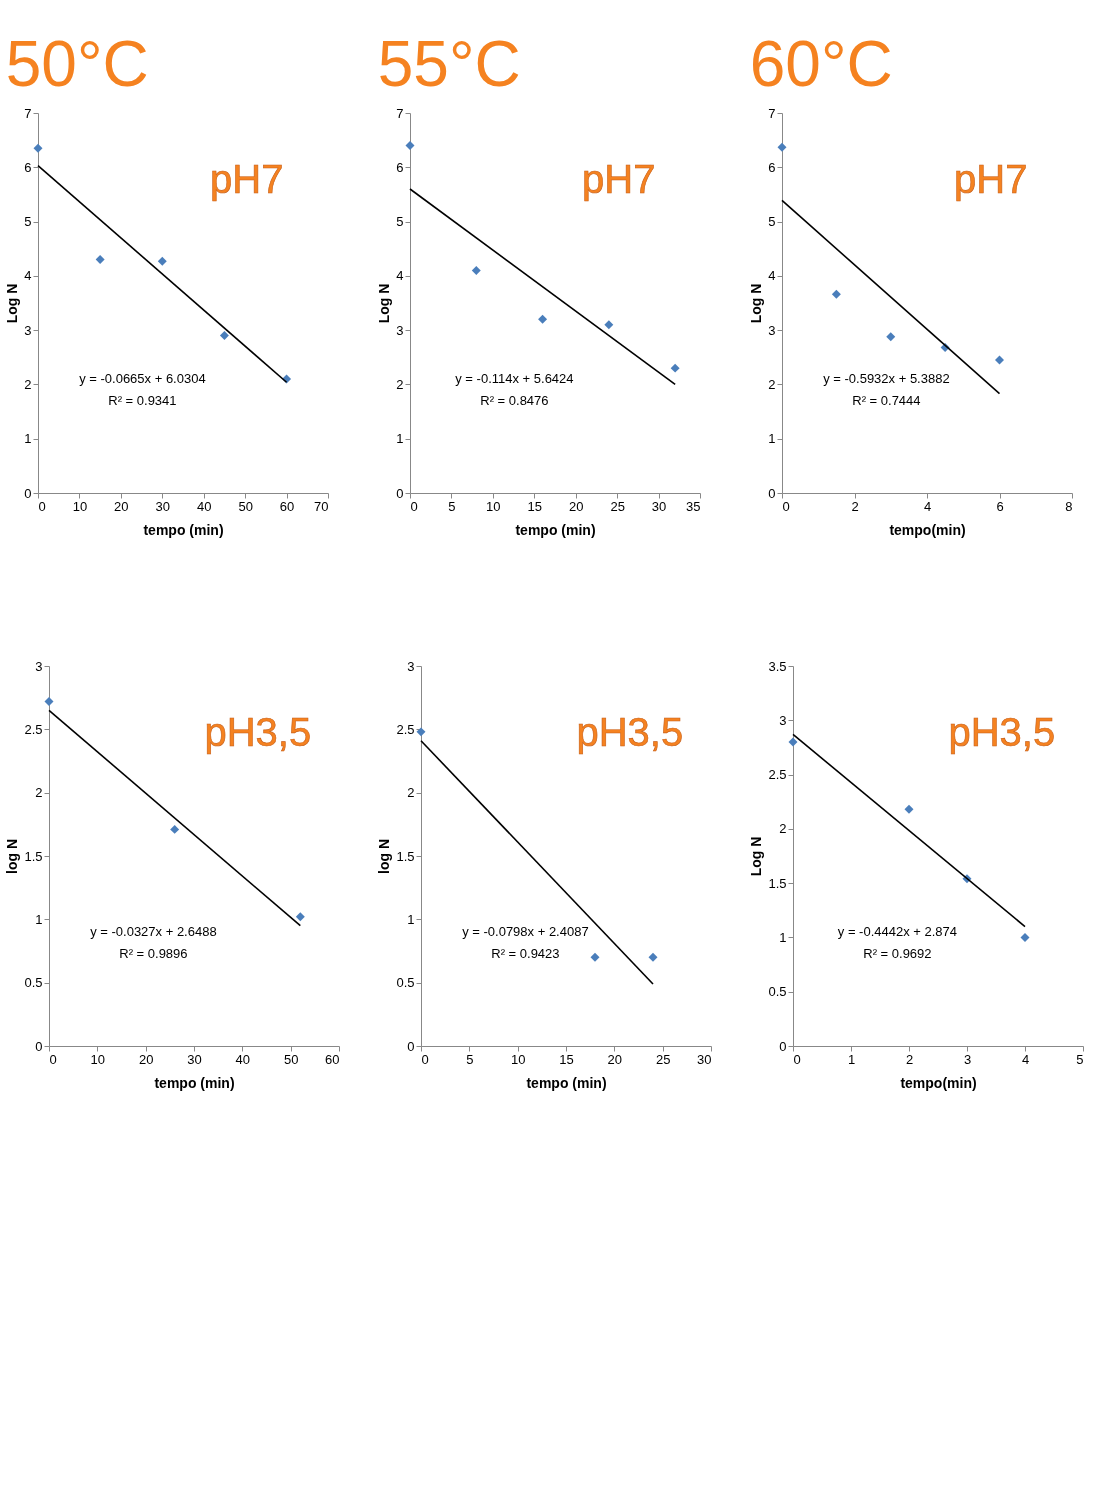 This screenshot has width=1116, height=1503. What do you see at coordinates (163, 506) in the screenshot?
I see `x-tick-label: 30` at bounding box center [163, 506].